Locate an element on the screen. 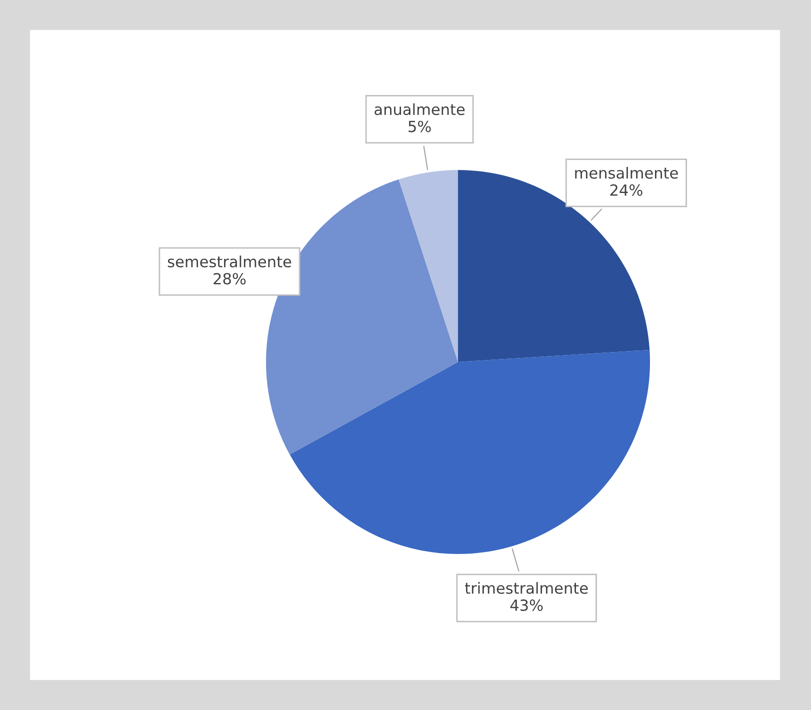 The height and width of the screenshot is (710, 811). data-label: 28% is located at coordinates (230, 278).